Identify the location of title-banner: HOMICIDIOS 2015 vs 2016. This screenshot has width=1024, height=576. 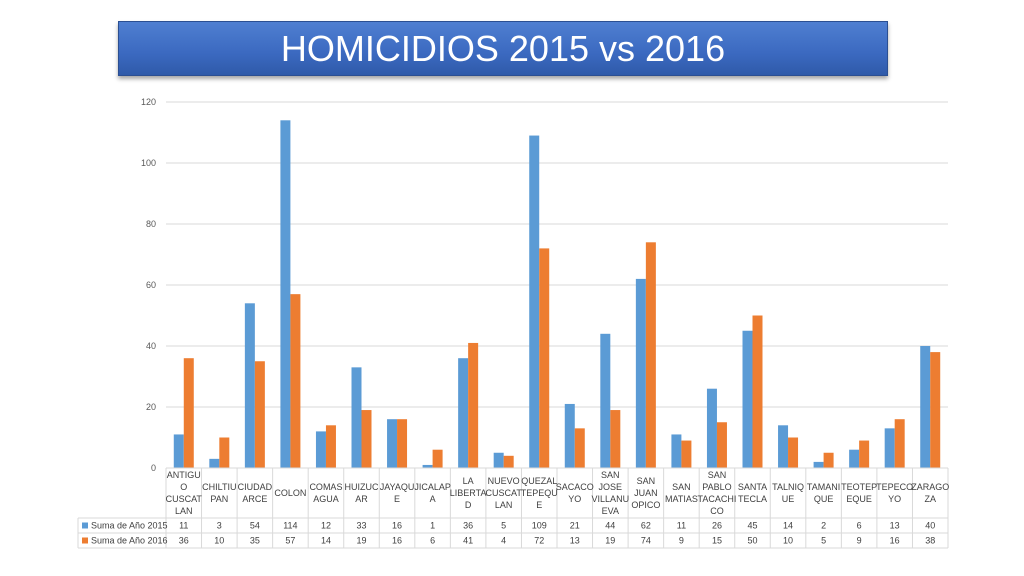
(503, 48).